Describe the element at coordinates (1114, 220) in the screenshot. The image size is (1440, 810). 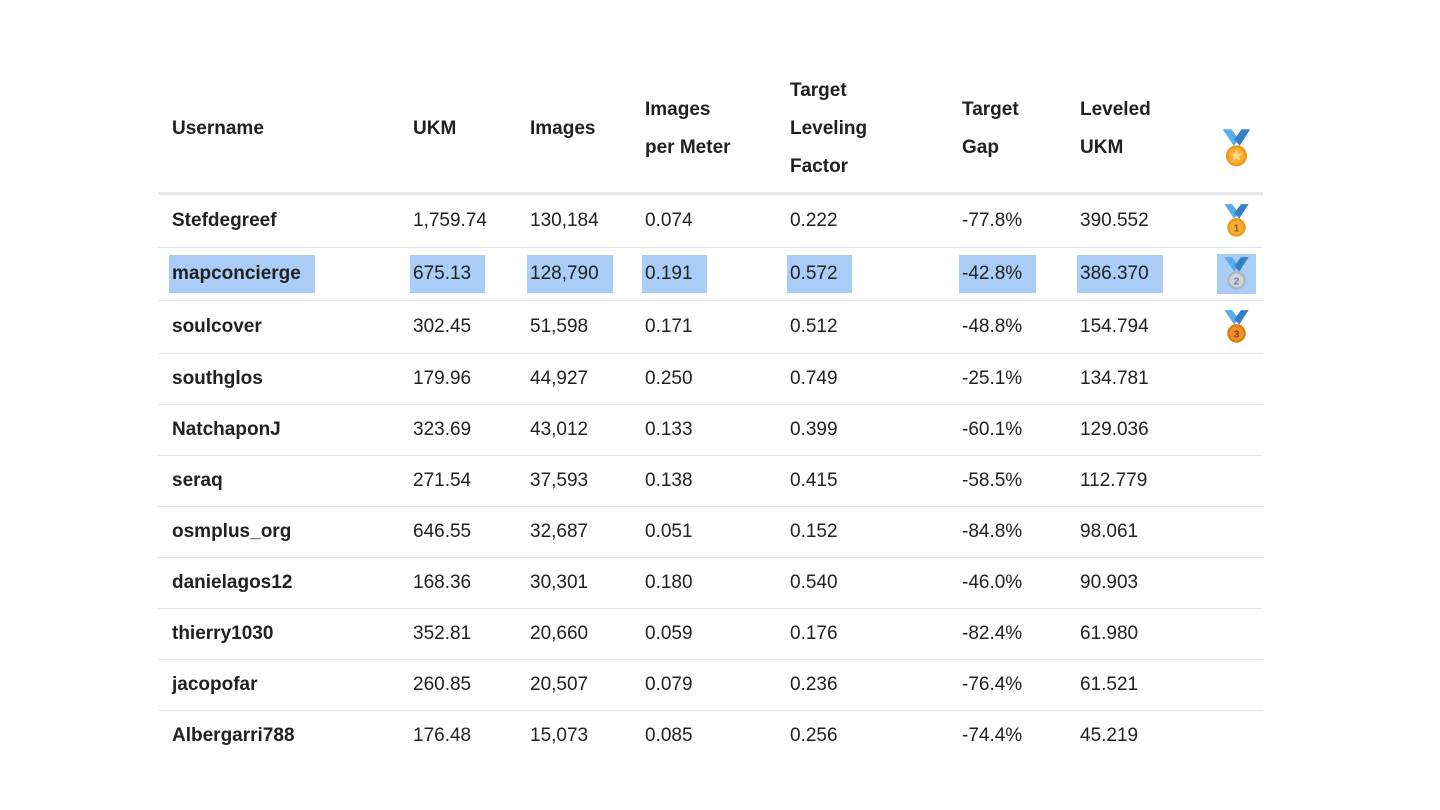
I see `leveled-ukm-cell: 390.552` at that location.